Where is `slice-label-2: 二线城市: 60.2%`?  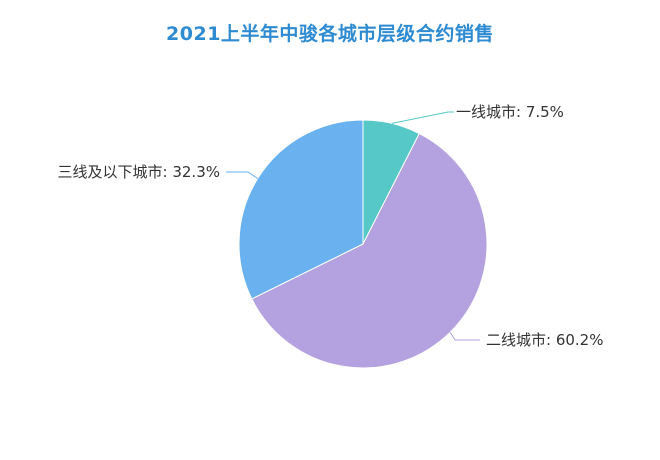
slice-label-2: 二线城市: 60.2% is located at coordinates (544, 340).